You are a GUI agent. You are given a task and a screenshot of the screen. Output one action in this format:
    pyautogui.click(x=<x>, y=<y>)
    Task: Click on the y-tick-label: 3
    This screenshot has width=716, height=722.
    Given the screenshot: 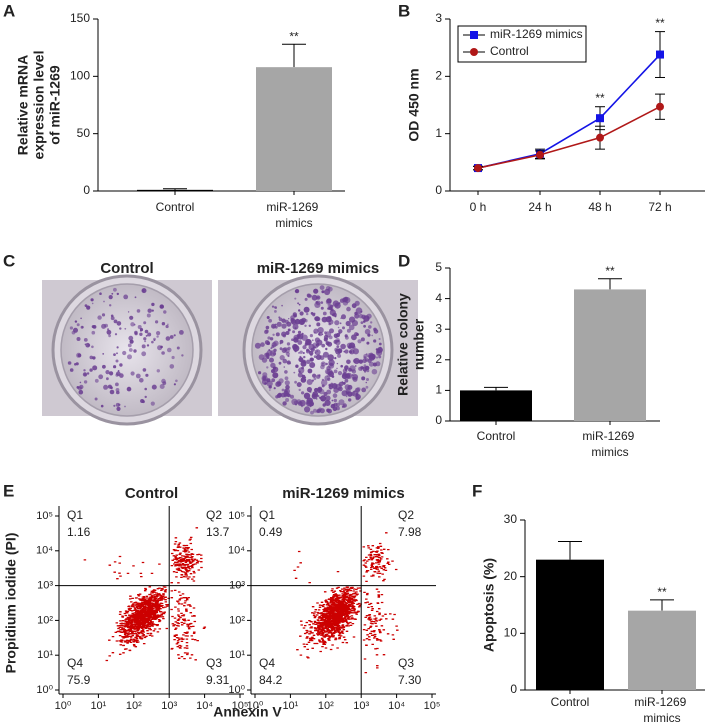 What is the action you would take?
    pyautogui.click(x=438, y=18)
    